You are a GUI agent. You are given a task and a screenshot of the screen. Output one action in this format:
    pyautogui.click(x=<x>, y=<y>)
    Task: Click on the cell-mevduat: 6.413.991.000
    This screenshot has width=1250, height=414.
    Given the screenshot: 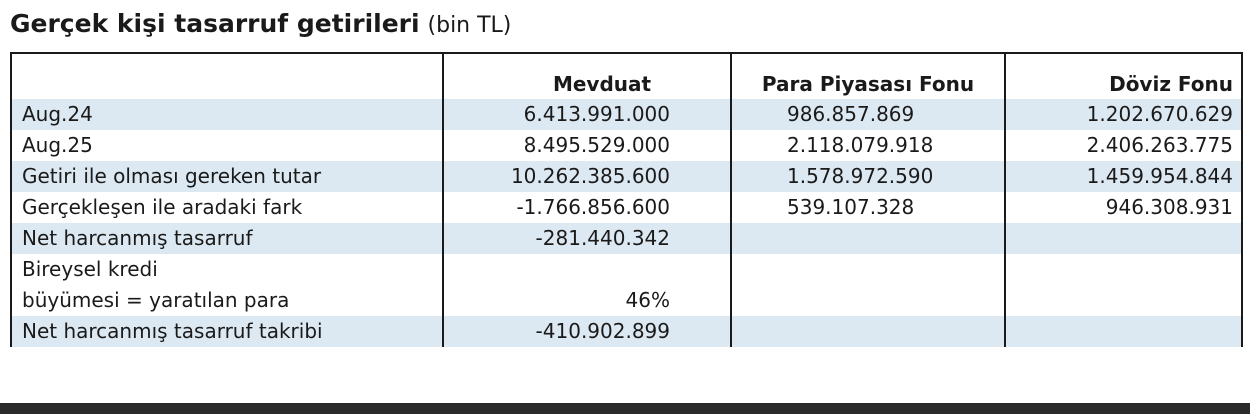 What is the action you would take?
    pyautogui.click(x=587, y=114)
    